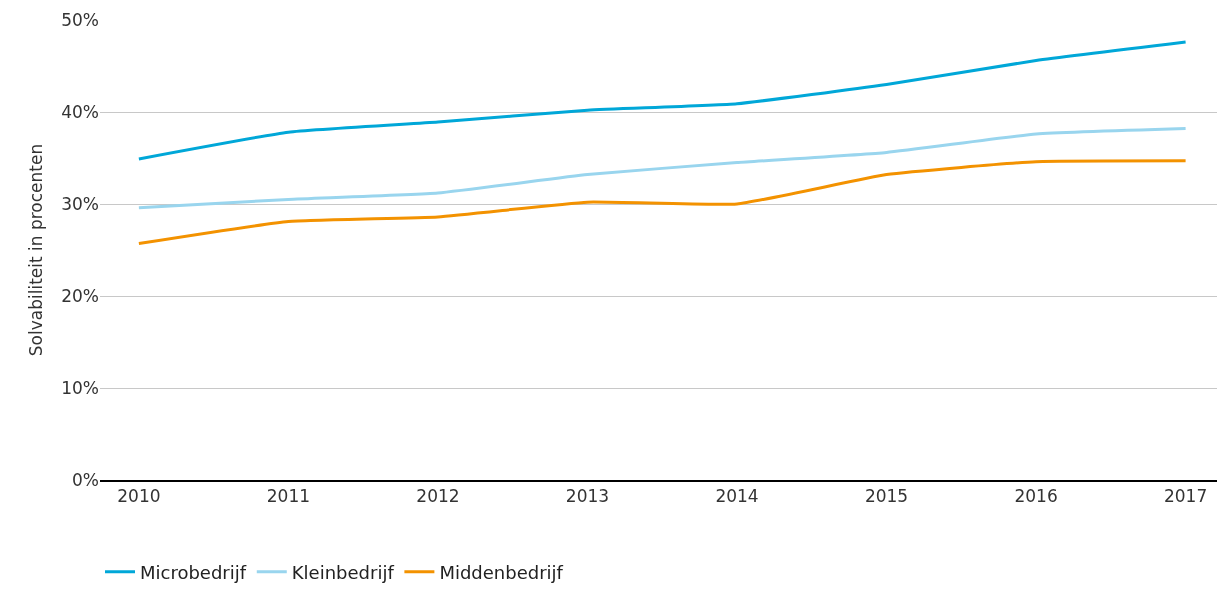 This screenshot has height=593, width=1219. I want to click on x-tick-label: 2012, so click(438, 496).